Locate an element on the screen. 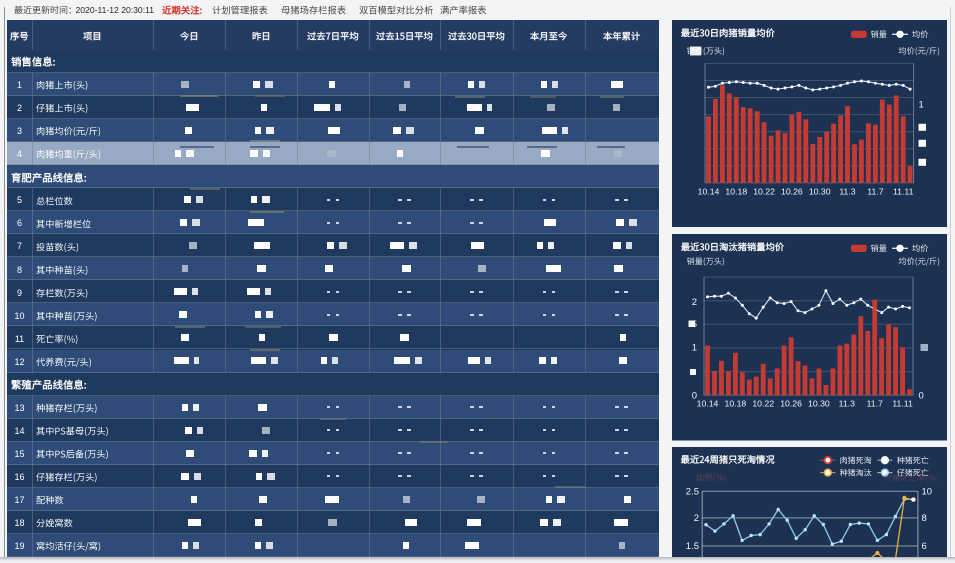 The image size is (955, 563). svg-text: 2.5 is located at coordinates (692, 492).